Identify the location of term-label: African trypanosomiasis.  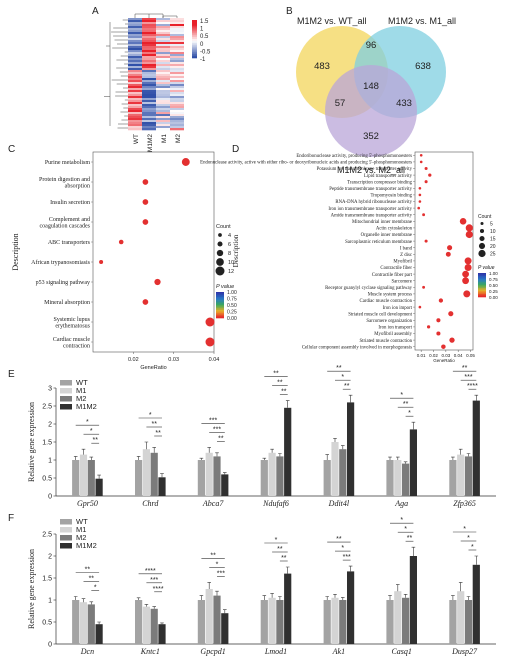
(60, 262).